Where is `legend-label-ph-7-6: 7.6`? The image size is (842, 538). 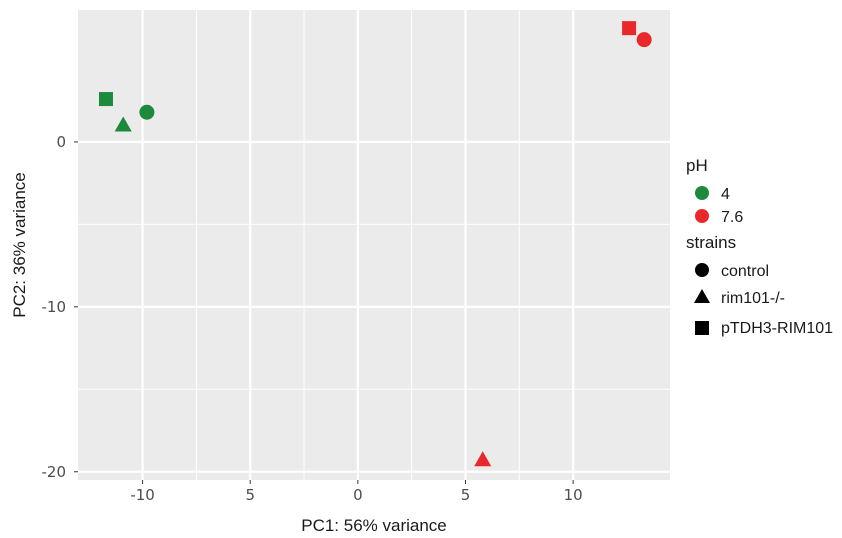 legend-label-ph-7-6: 7.6 is located at coordinates (732, 217).